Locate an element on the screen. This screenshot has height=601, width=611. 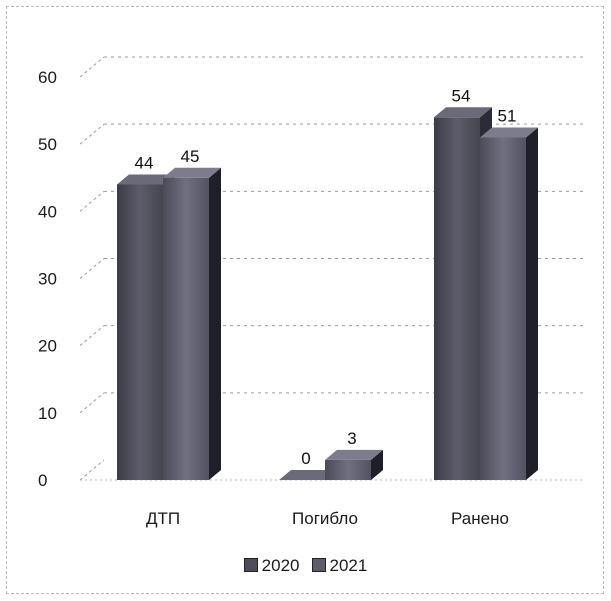
category-label: Погибло is located at coordinates (325, 518).